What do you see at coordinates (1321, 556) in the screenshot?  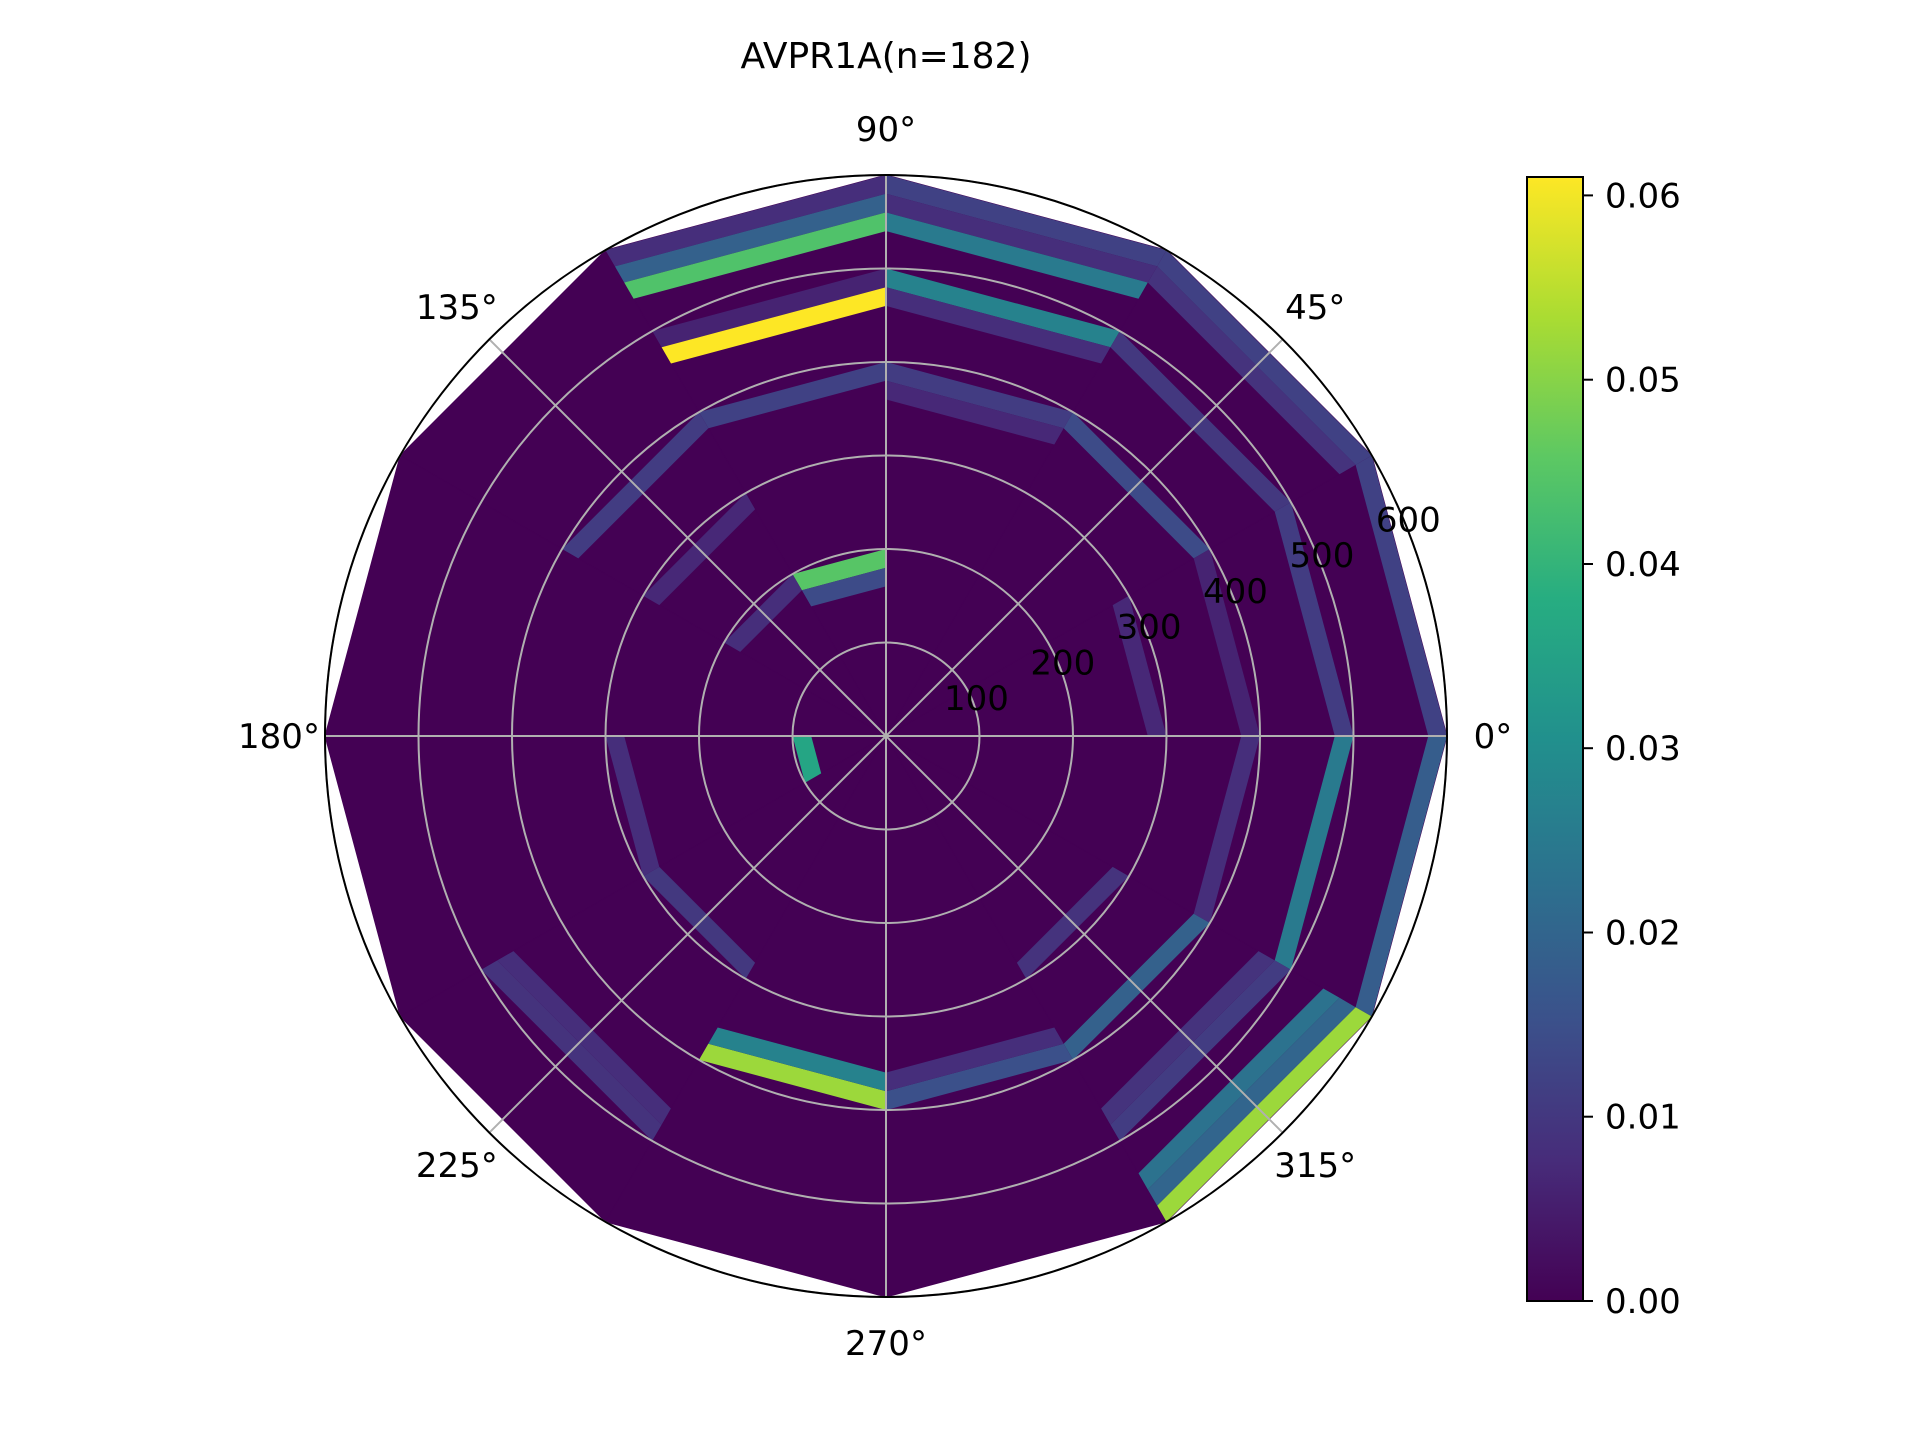 I see `r-tick-label: 500` at bounding box center [1321, 556].